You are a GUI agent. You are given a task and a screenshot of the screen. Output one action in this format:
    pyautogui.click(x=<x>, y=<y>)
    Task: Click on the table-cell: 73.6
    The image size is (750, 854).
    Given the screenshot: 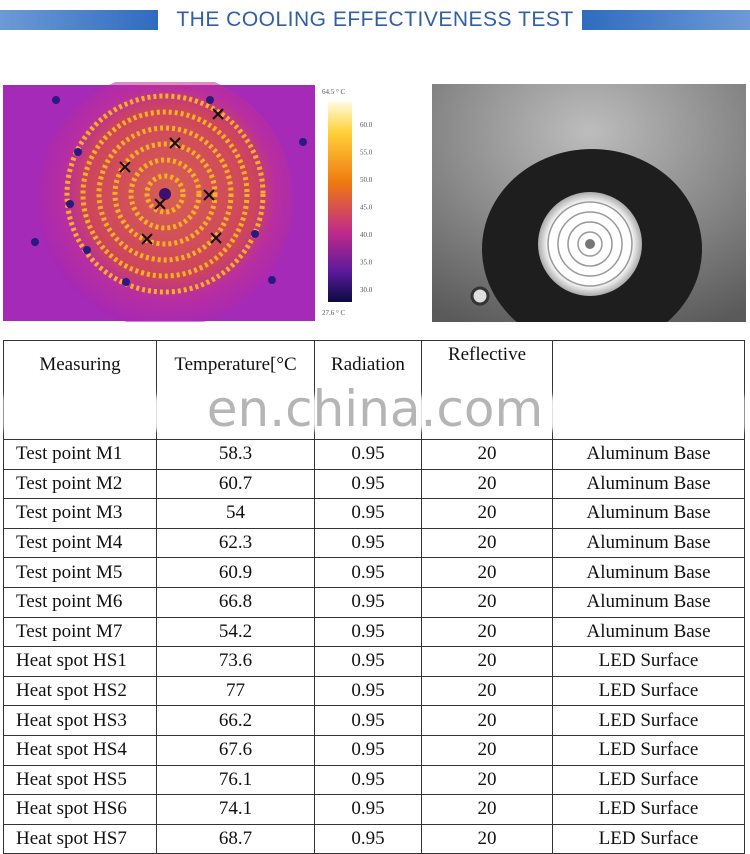 What is the action you would take?
    pyautogui.click(x=235, y=661)
    